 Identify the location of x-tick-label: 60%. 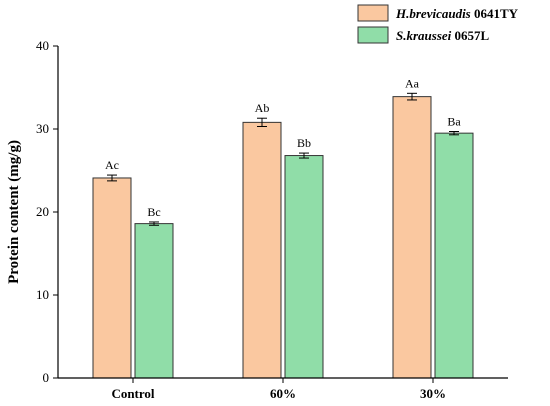
(283, 393).